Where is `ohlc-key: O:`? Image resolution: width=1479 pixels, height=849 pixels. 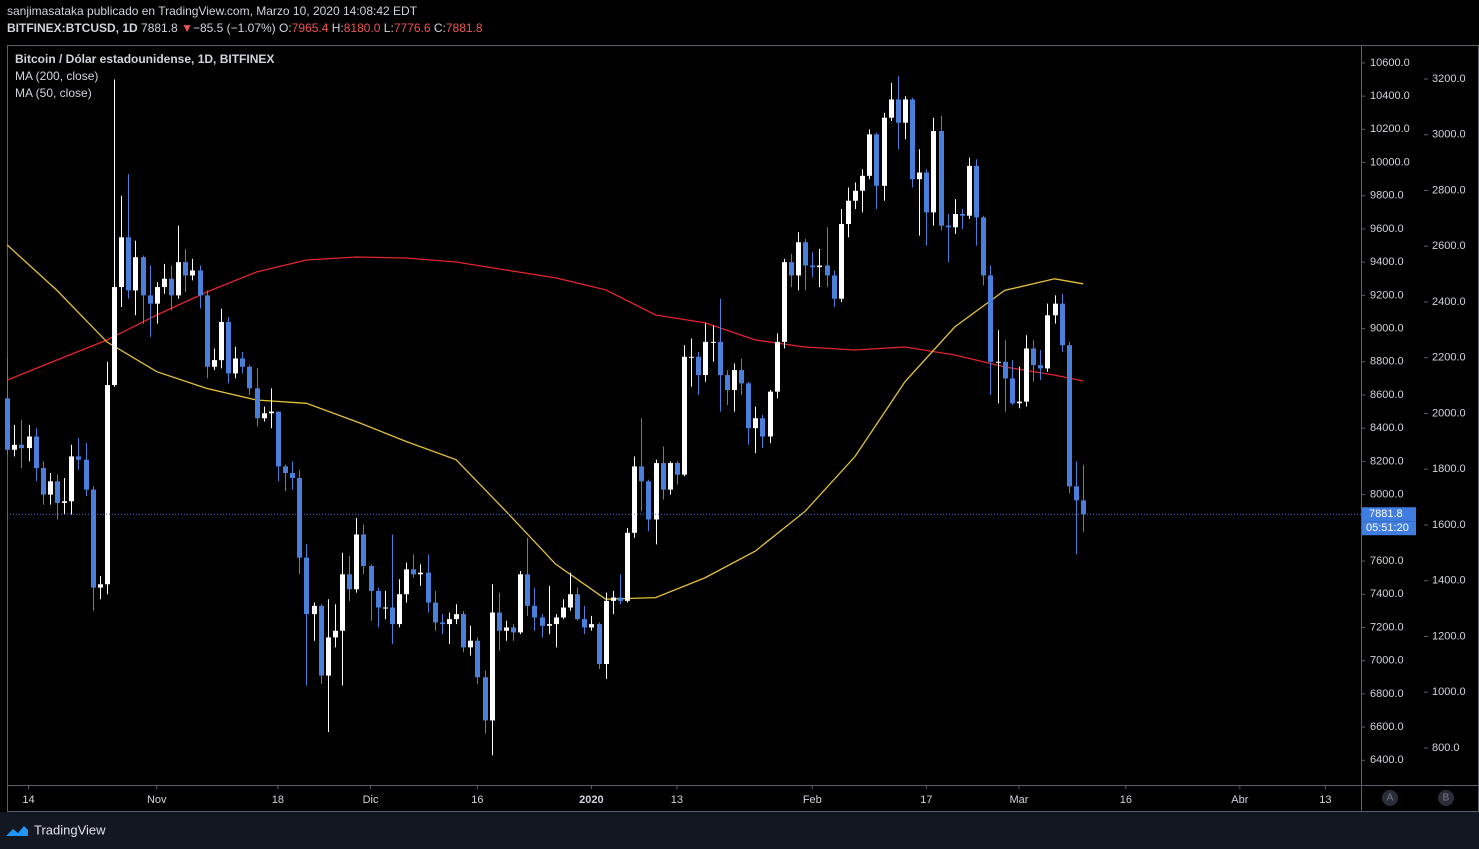
ohlc-key: O: is located at coordinates (285, 28).